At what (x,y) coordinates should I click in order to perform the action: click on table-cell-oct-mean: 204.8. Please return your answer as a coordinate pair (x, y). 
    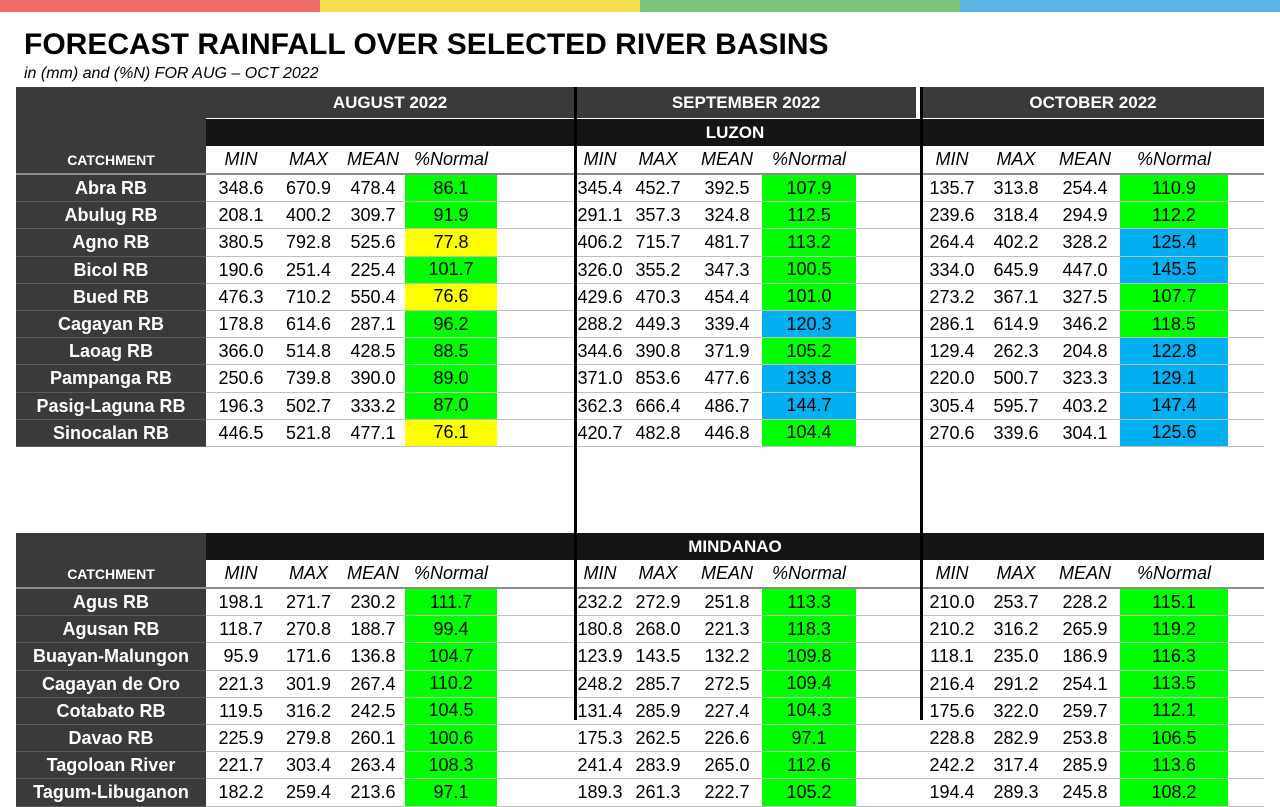
    Looking at the image, I should click on (1085, 351).